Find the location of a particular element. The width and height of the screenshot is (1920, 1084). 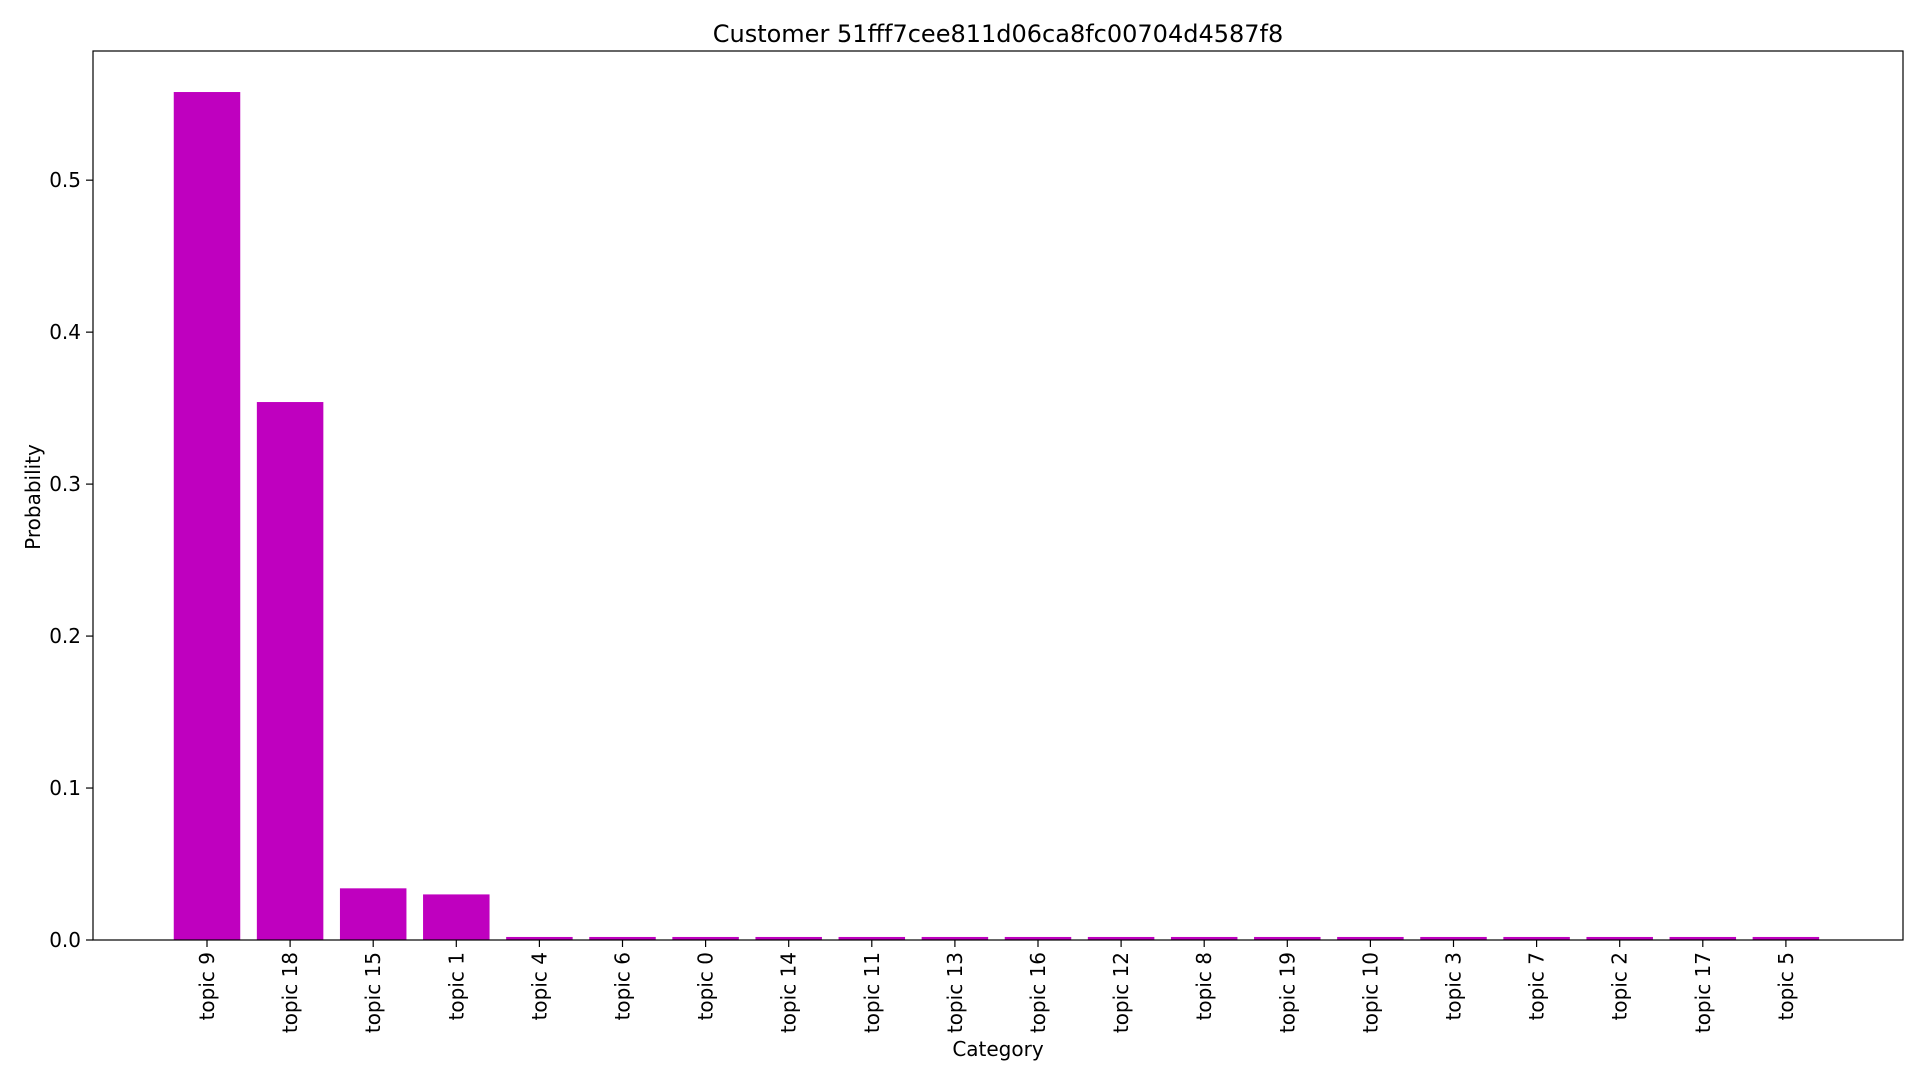

x-tick-label: topic 10 is located at coordinates (1370, 992).